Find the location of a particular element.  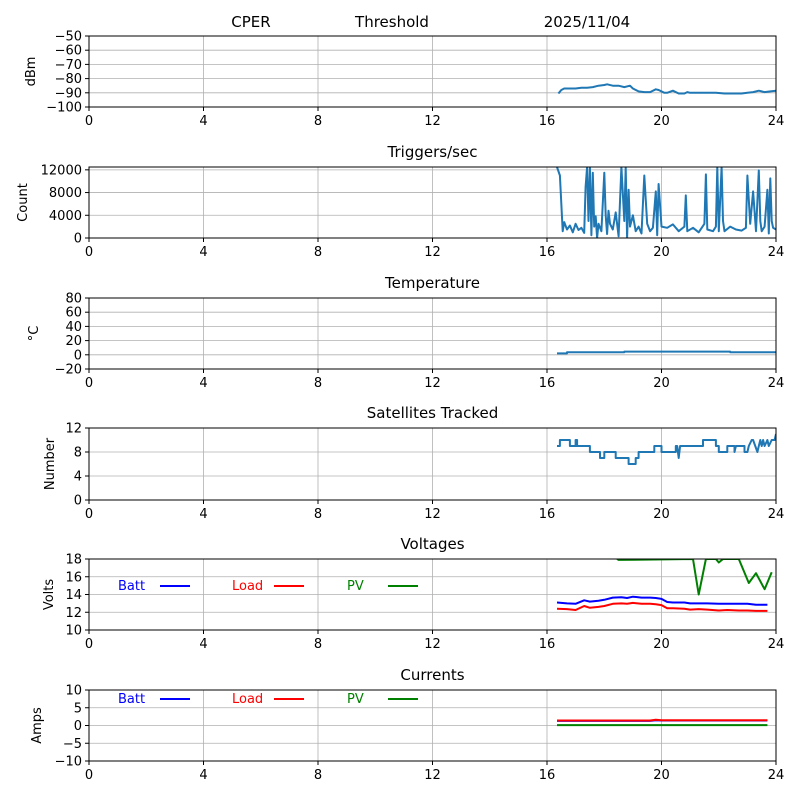

y-tick-label: −10 is located at coordinates (68, 762).